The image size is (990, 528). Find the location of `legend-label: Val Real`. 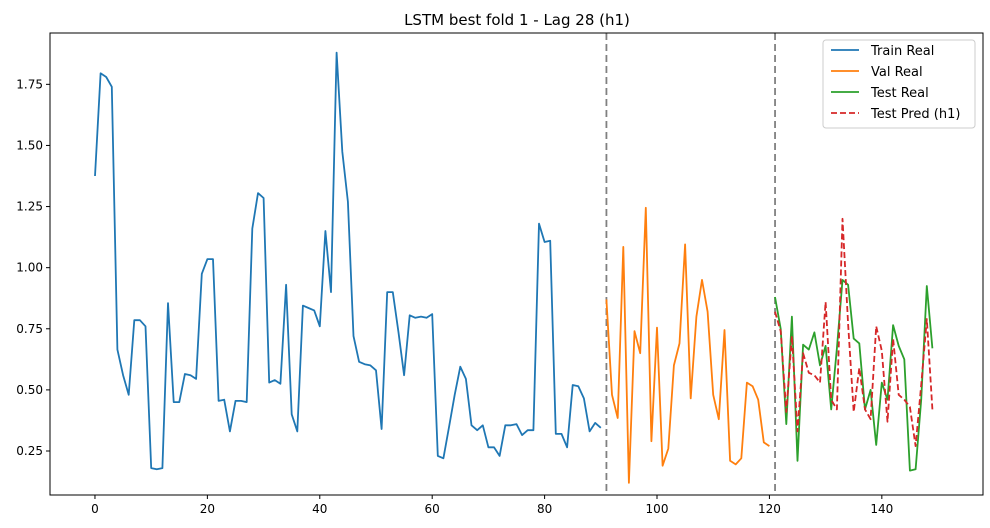

legend-label: Val Real is located at coordinates (897, 72).